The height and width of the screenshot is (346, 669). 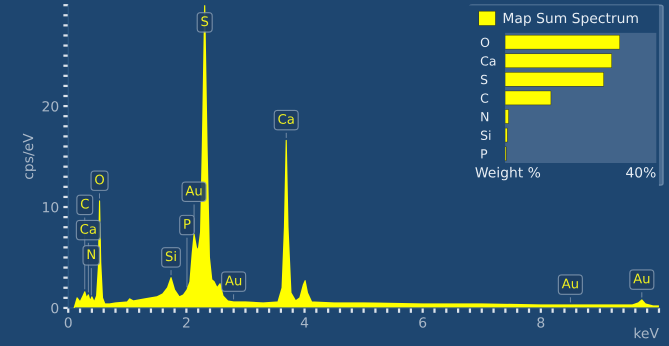 What do you see at coordinates (50, 207) in the screenshot?
I see `y-tick-label: 10` at bounding box center [50, 207].